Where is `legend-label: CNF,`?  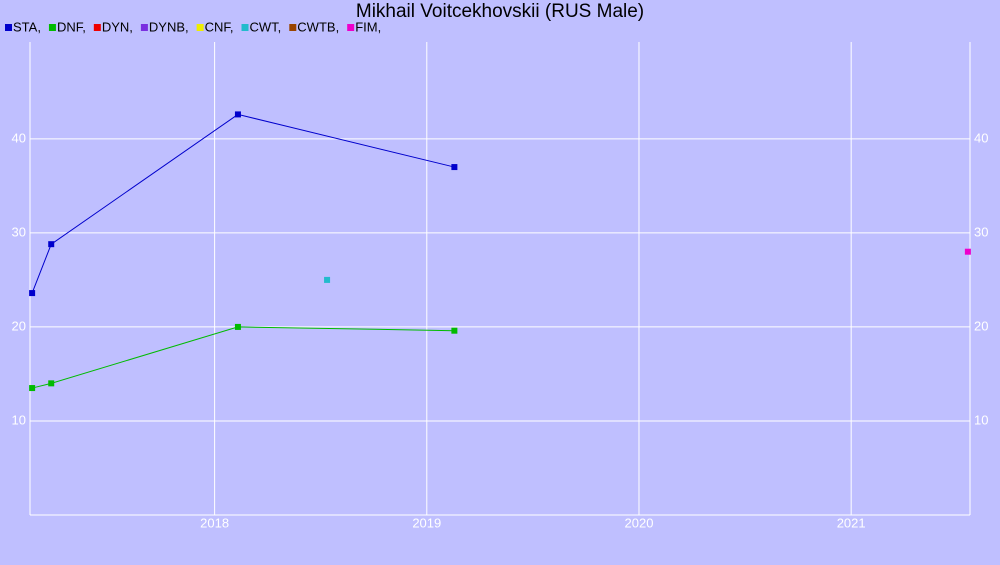
legend-label: CNF, is located at coordinates (219, 26).